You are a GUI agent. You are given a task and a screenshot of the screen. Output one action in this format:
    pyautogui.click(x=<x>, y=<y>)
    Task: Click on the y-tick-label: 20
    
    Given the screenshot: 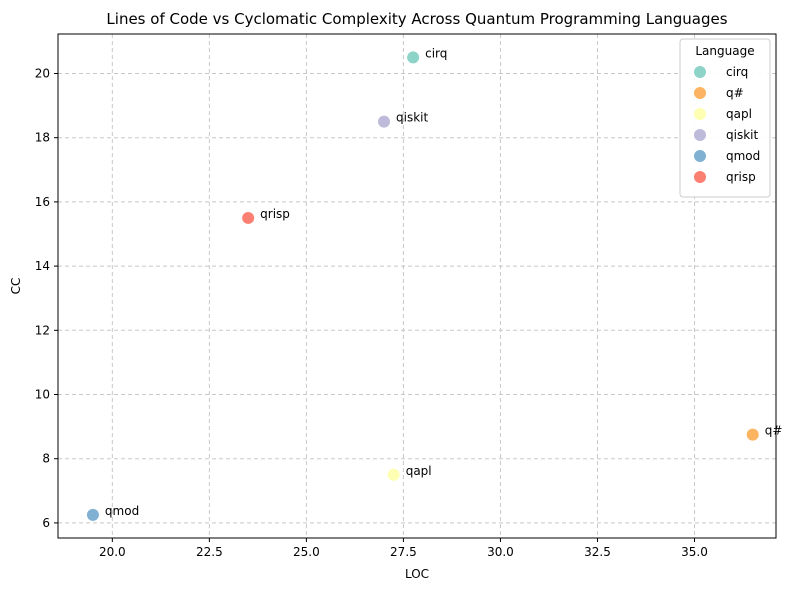 What is the action you would take?
    pyautogui.click(x=42, y=73)
    